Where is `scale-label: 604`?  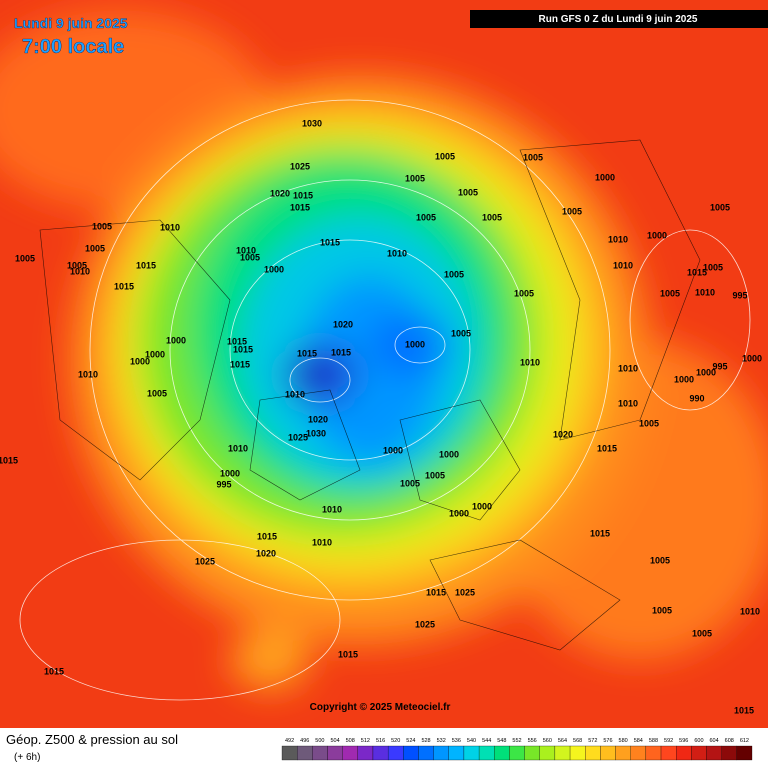
scale-label: 604 is located at coordinates (714, 741).